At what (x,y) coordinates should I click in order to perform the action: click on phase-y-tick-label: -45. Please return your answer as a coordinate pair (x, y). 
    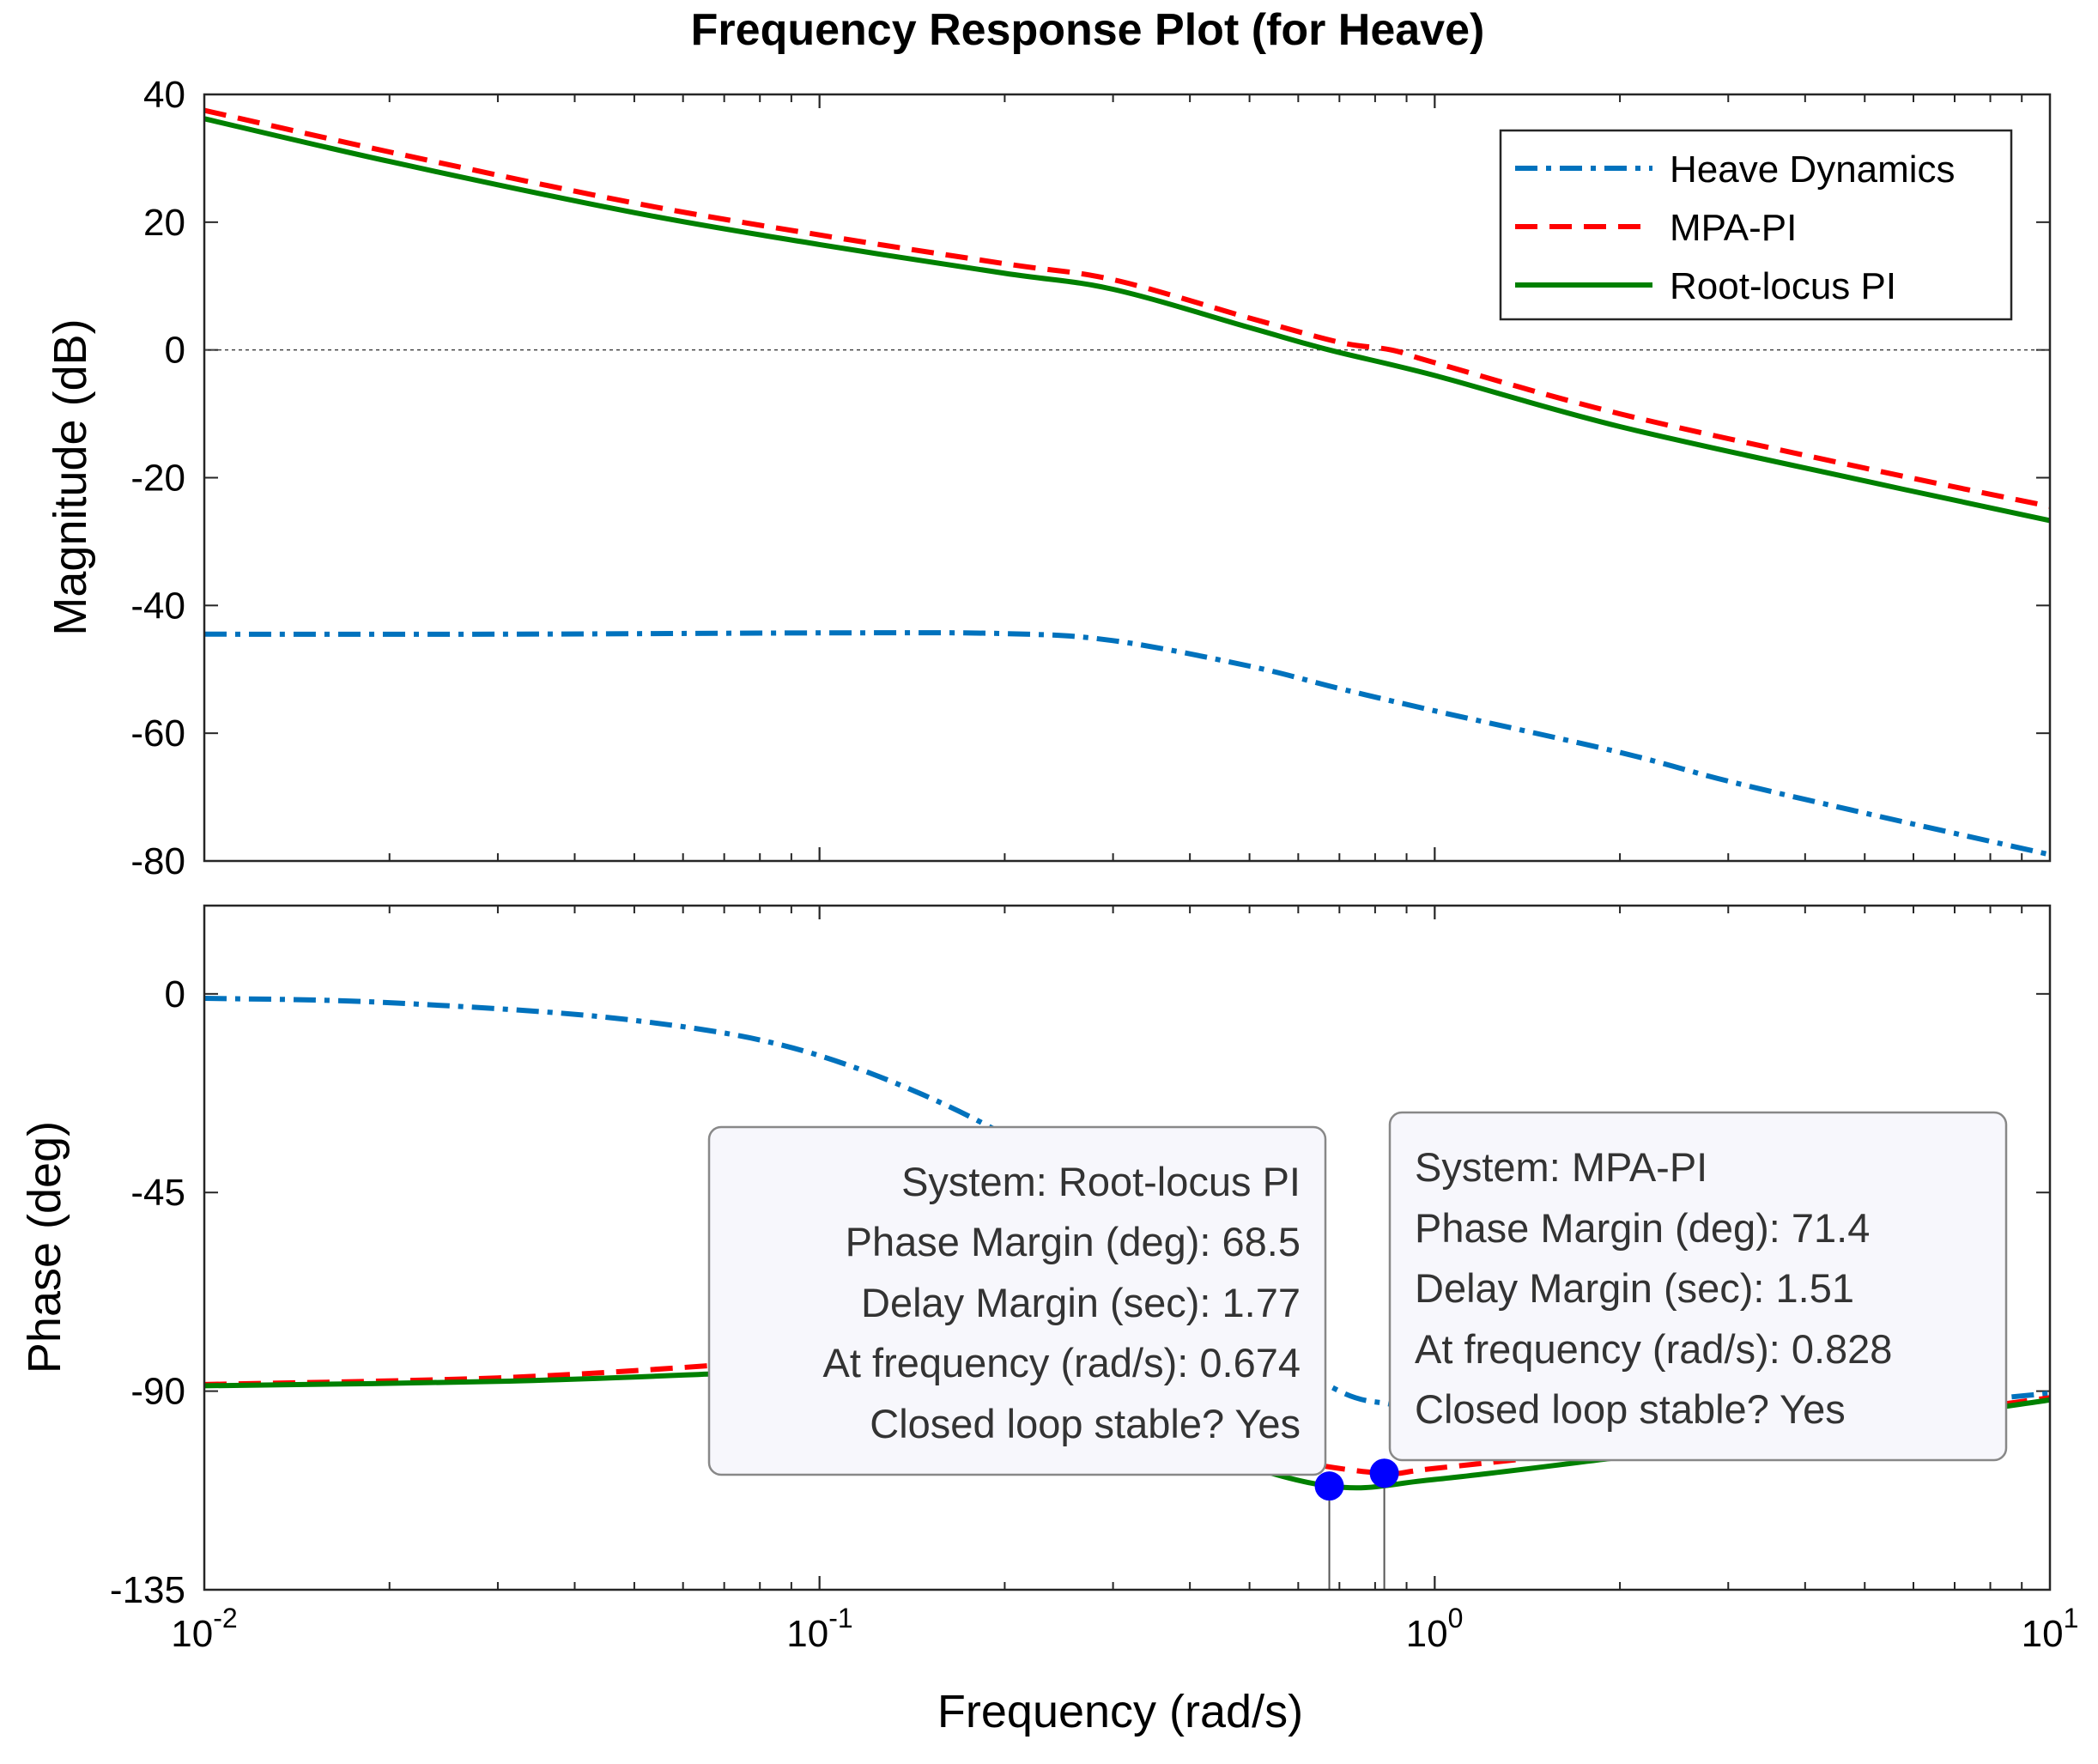
    Looking at the image, I should click on (157, 1193).